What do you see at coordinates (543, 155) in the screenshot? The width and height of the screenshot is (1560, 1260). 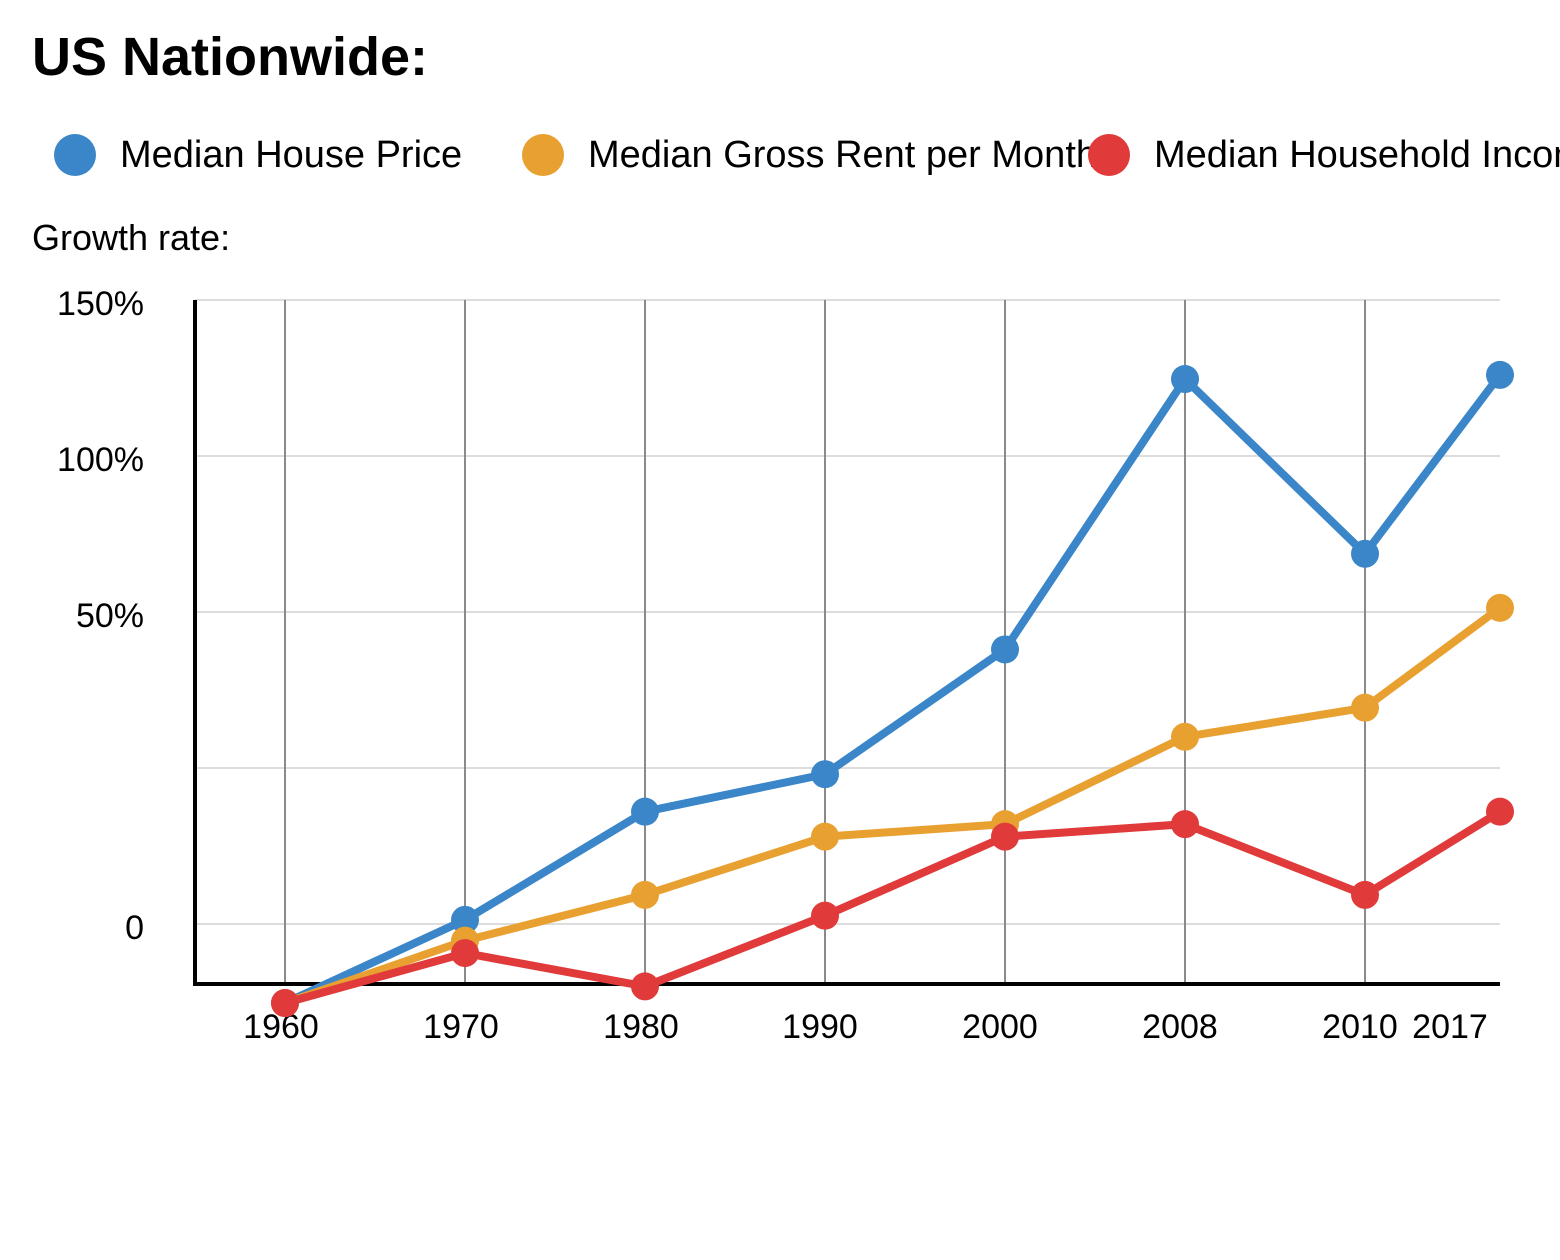 I see `legend-swatch-gross-rent` at bounding box center [543, 155].